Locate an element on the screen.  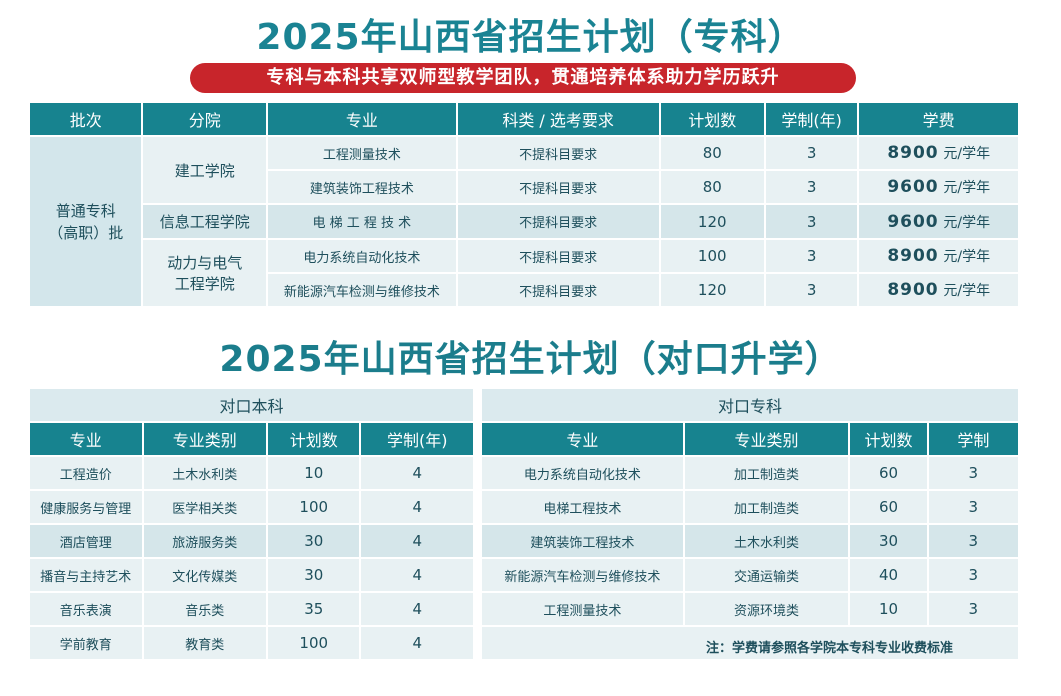
section-title-zhuanke: 对口专科 is located at coordinates (750, 405).